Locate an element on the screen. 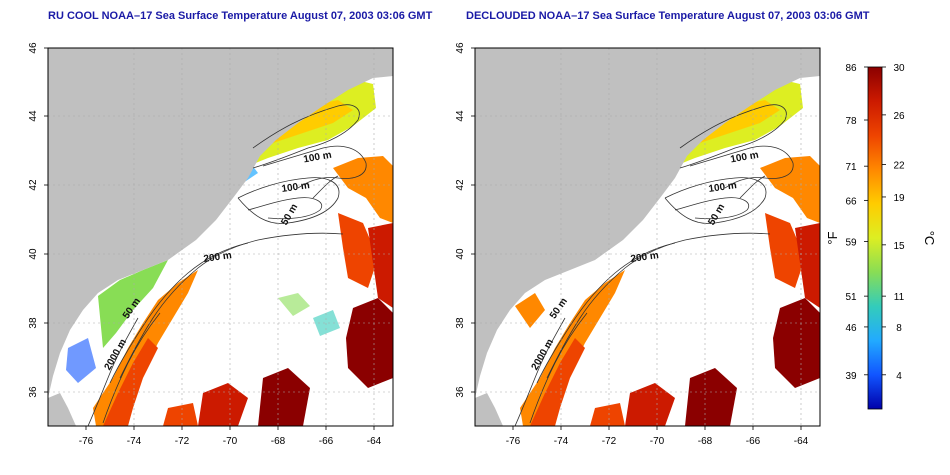 This screenshot has width=950, height=475. colorbar-celsius-label: °C is located at coordinates (929, 238).